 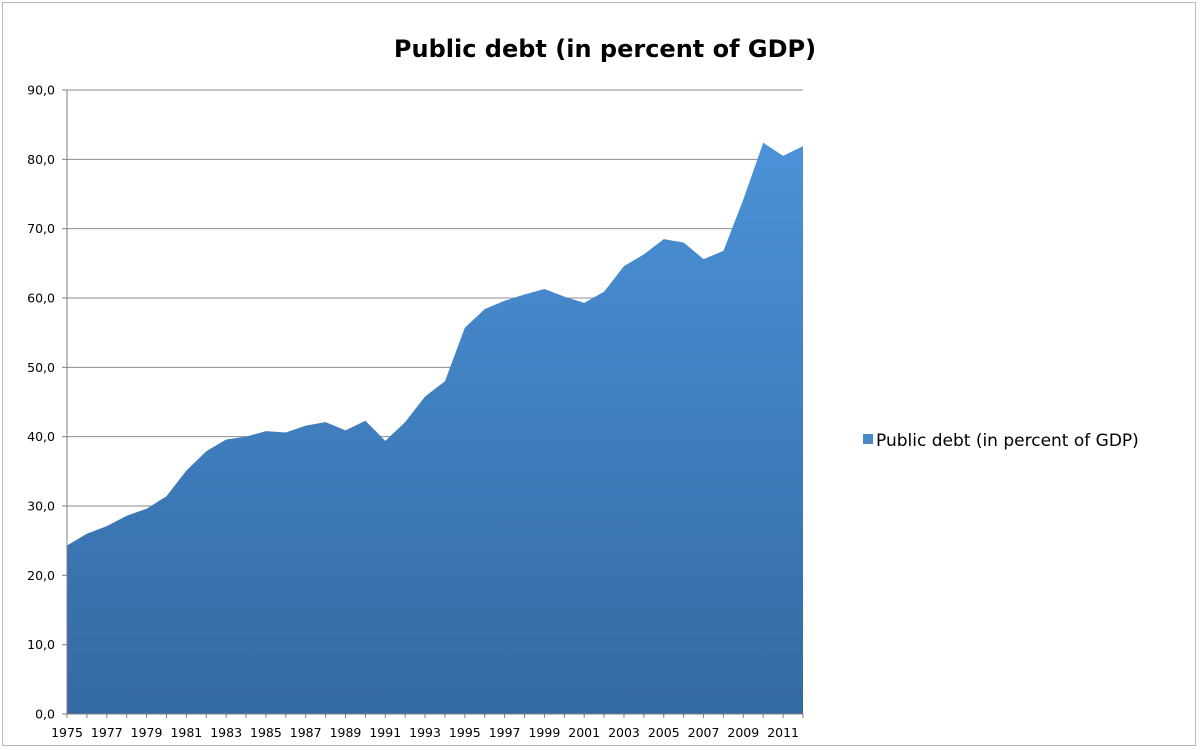 I want to click on x-tick-label: 2005, so click(x=664, y=732).